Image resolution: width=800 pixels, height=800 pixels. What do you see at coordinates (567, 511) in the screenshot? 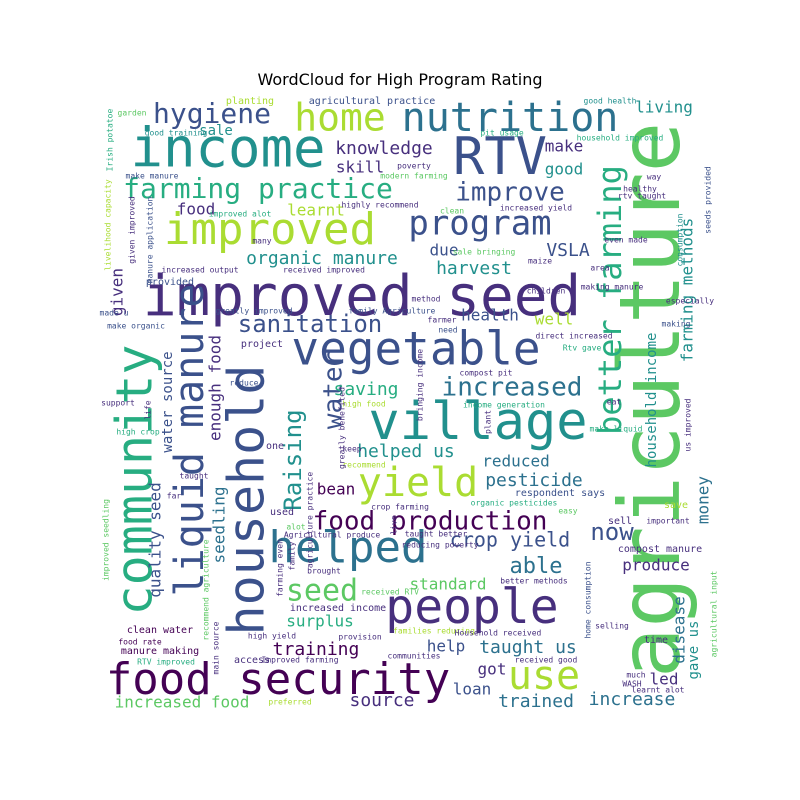
I see `word-easy: easy` at bounding box center [567, 511].